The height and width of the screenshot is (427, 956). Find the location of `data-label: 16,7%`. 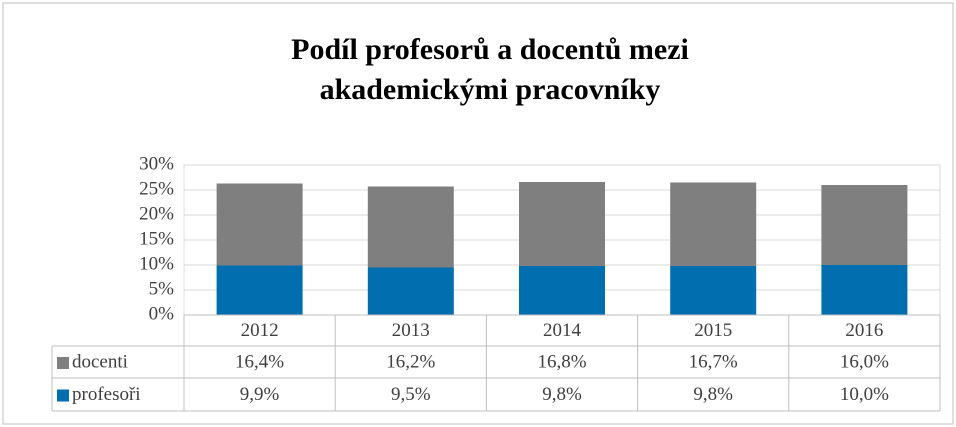

data-label: 16,7% is located at coordinates (713, 361).